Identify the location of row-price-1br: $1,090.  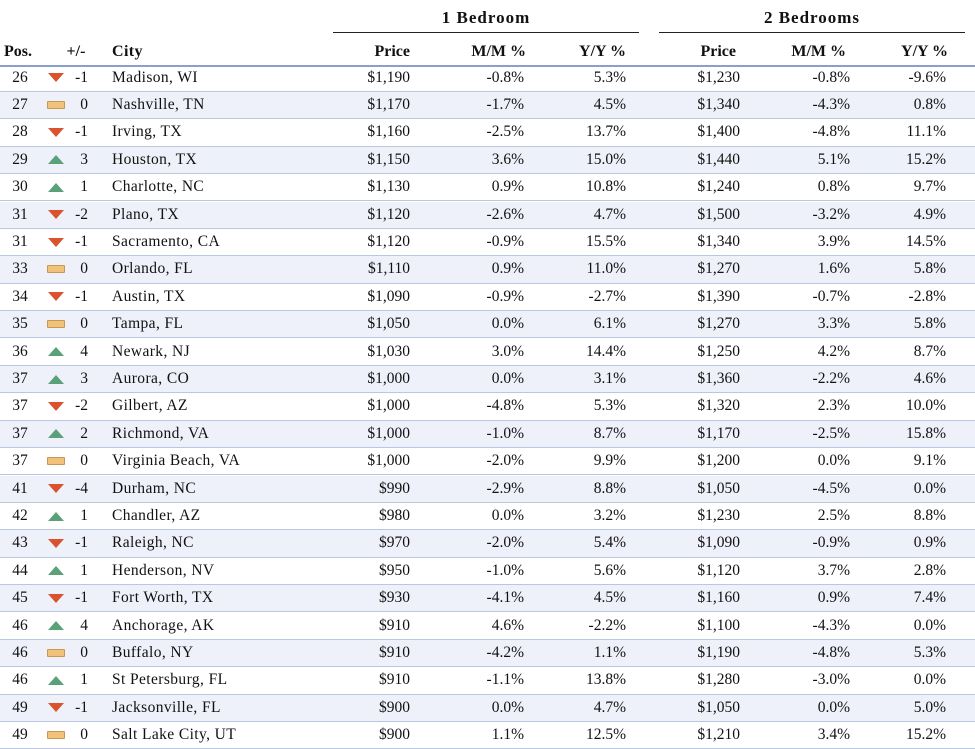
(388, 296).